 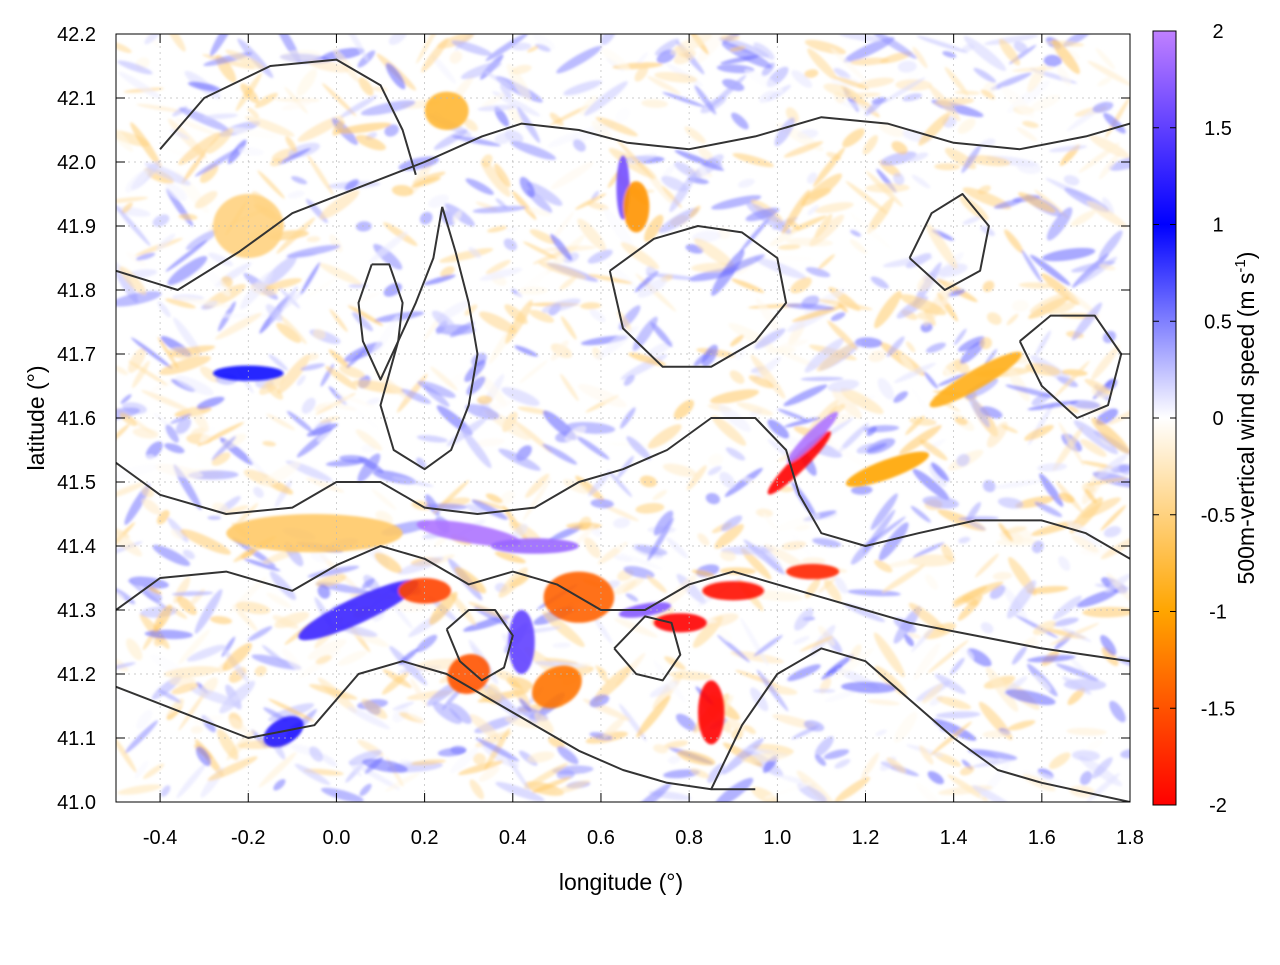 What do you see at coordinates (248, 838) in the screenshot?
I see `x-tick-label-1: -0.2` at bounding box center [248, 838].